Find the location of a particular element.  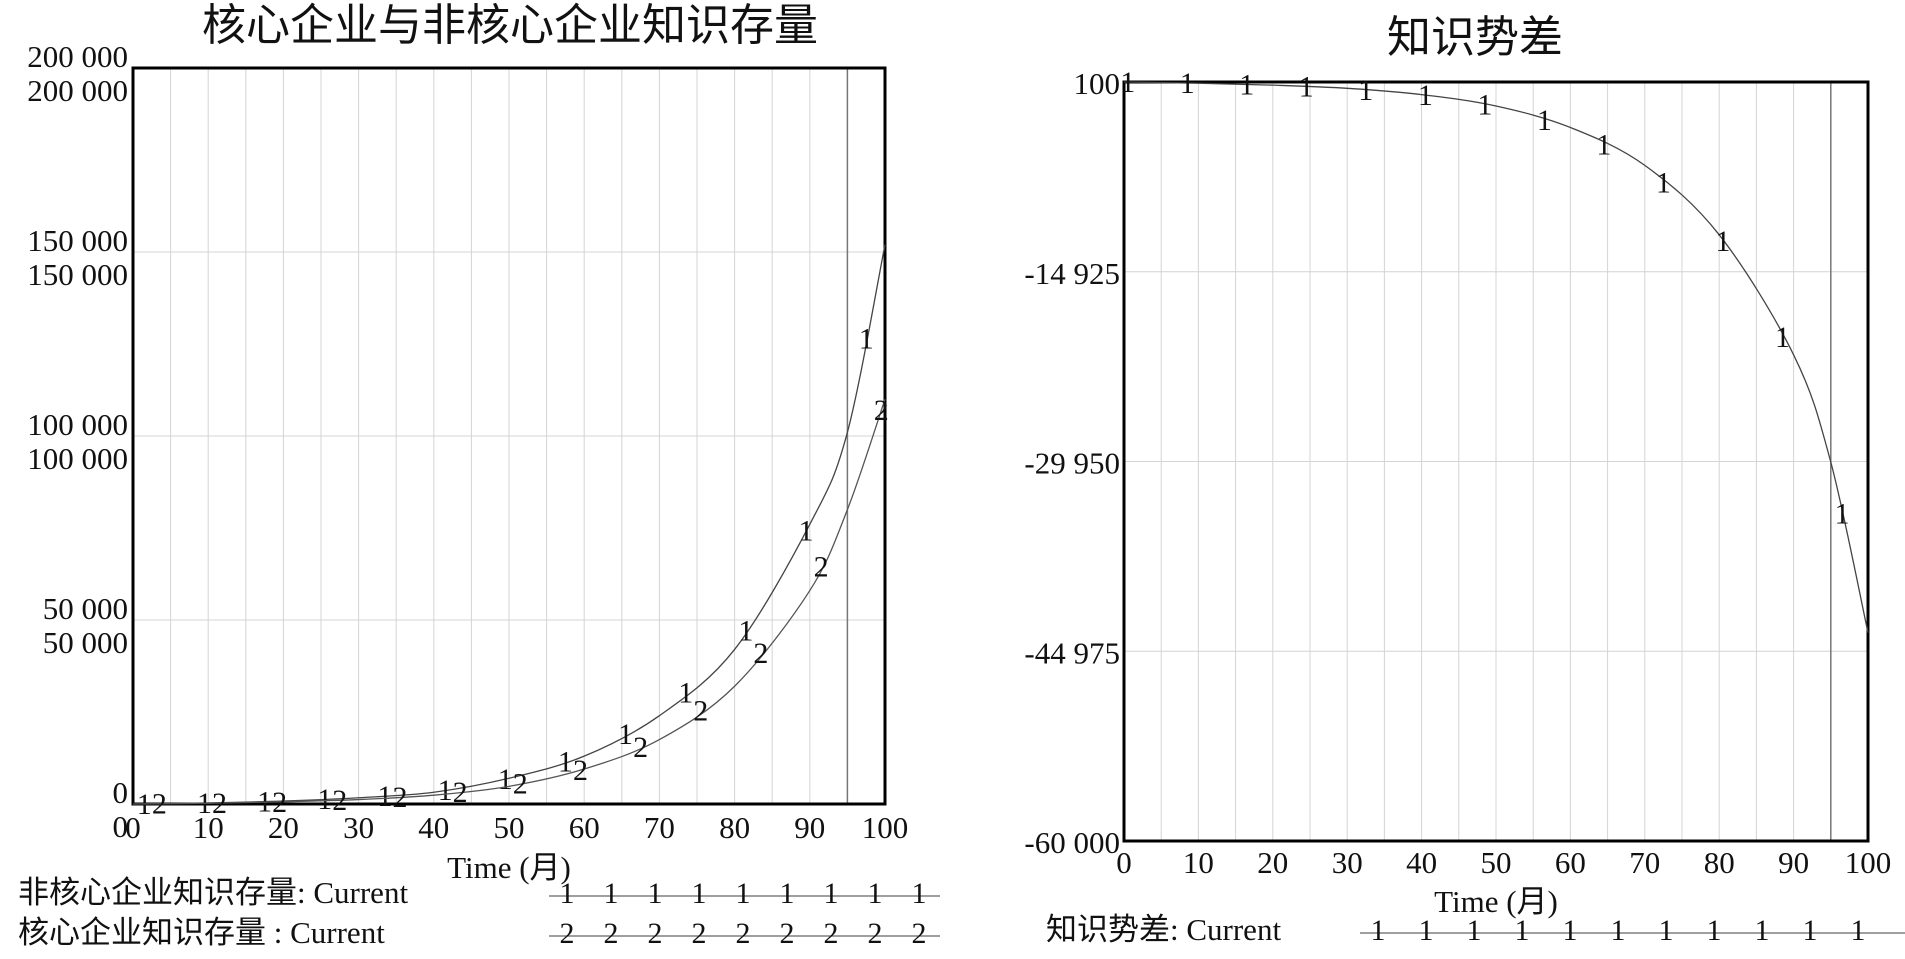

y-tick-label: -14 925 is located at coordinates (1072, 273).